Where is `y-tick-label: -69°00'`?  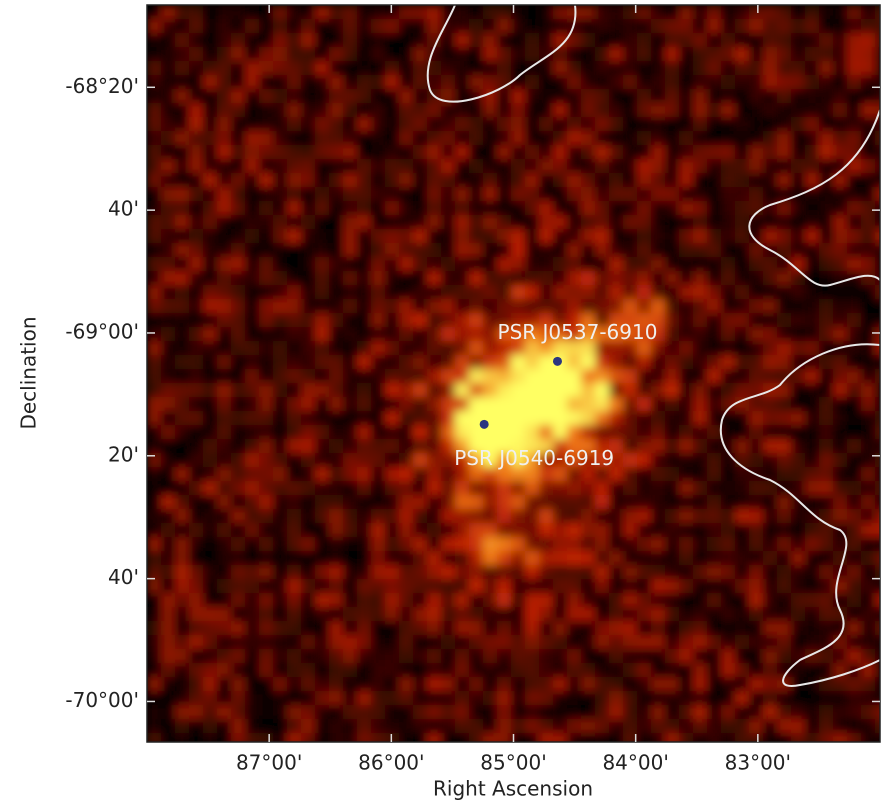
y-tick-label: -69°00' is located at coordinates (102, 331).